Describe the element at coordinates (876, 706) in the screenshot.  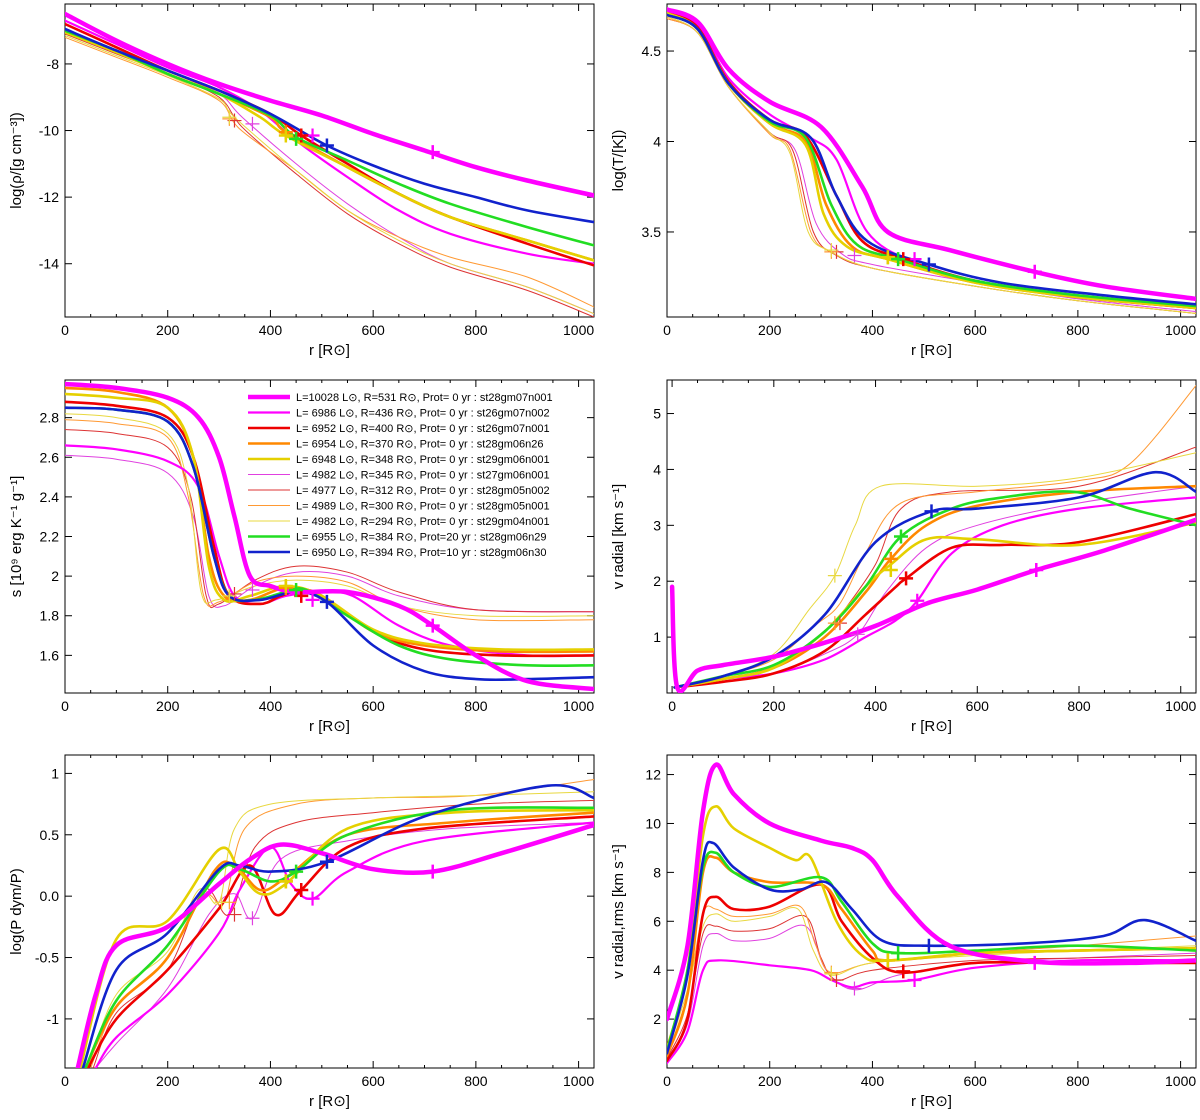
I see `x-tick-label: 400` at that location.